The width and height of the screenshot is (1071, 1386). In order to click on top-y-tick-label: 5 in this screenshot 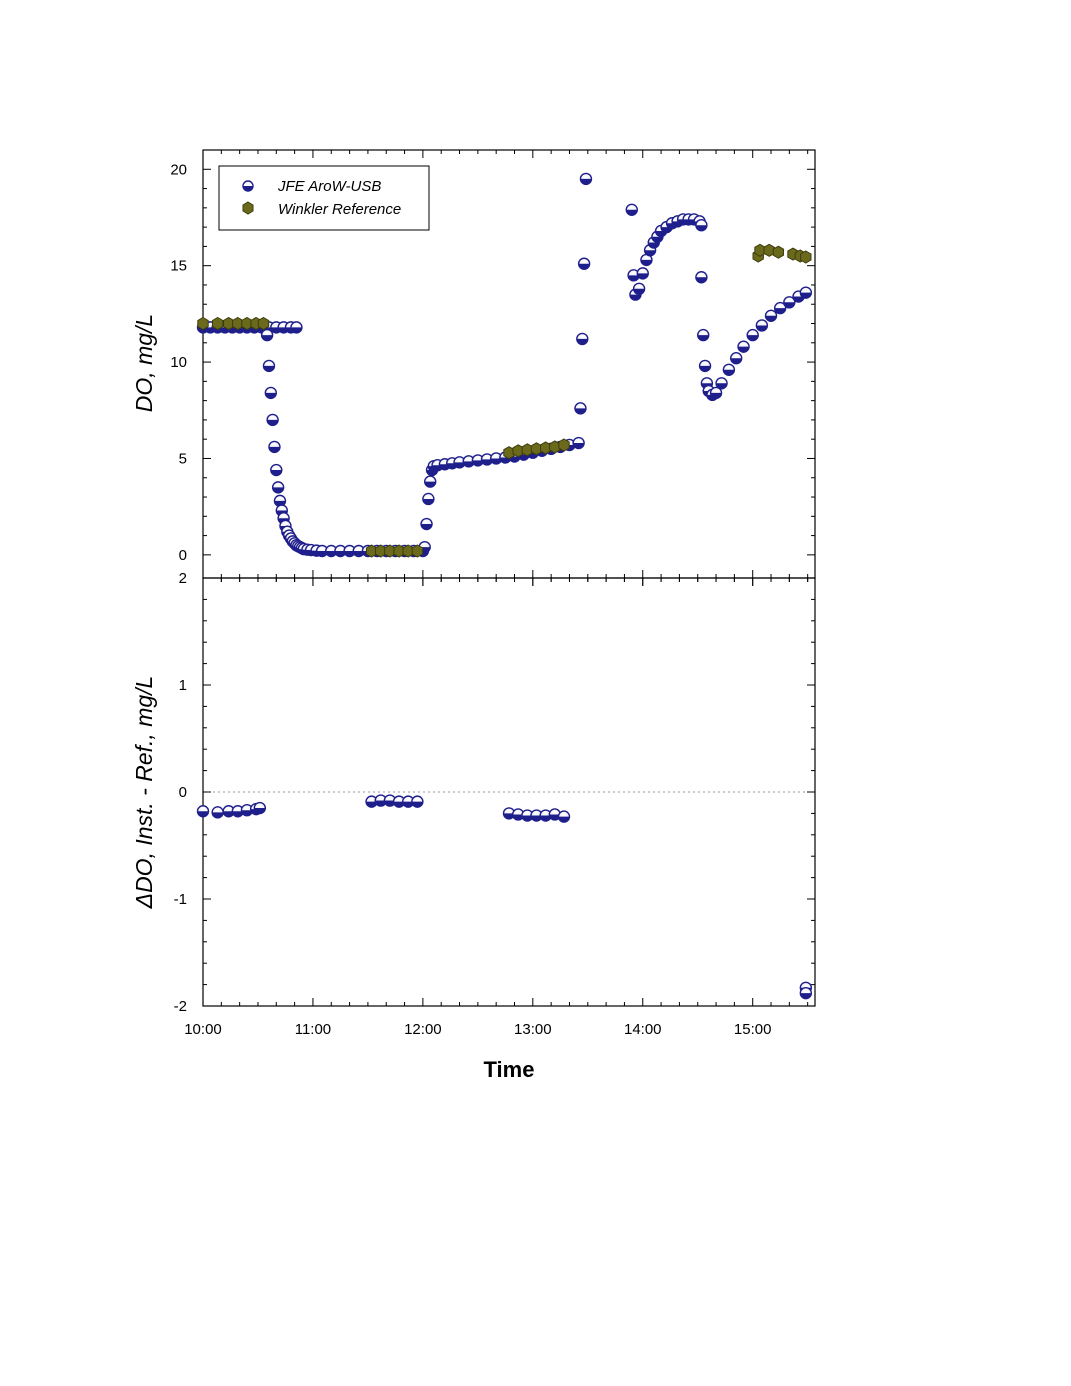, I will do `click(183, 458)`.